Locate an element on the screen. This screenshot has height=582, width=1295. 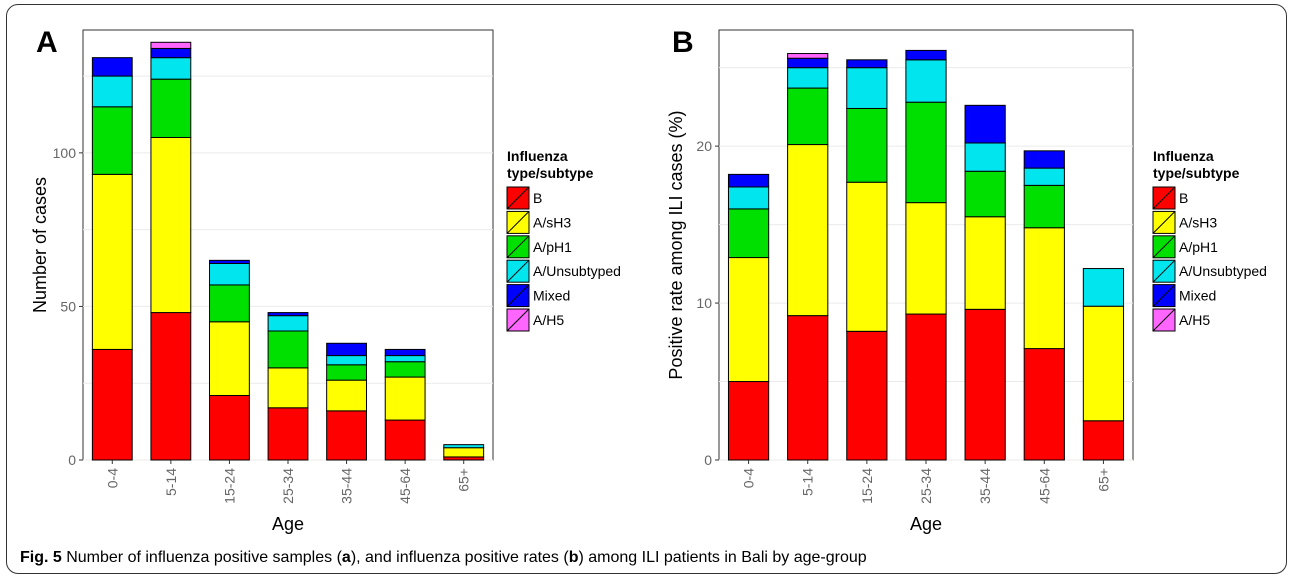
legend-label-a: B is located at coordinates (537, 198).